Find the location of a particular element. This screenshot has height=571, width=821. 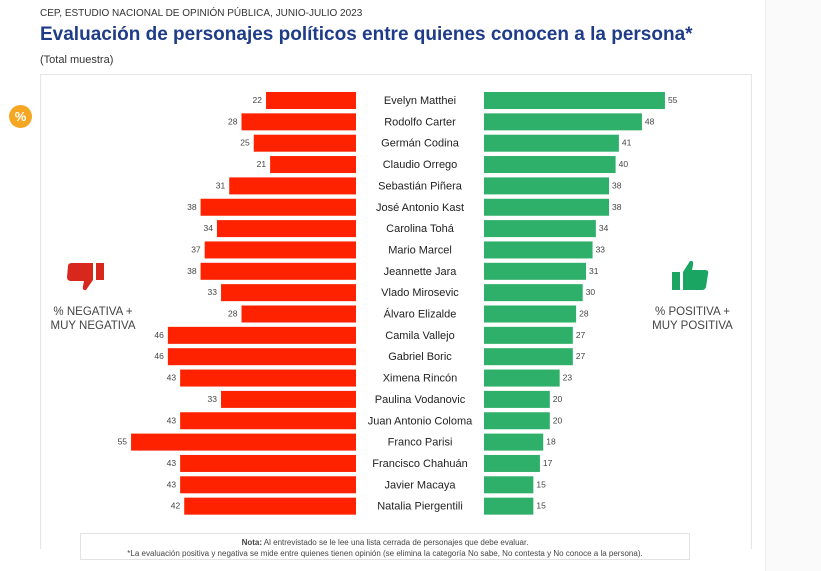

thumbs-down-icon is located at coordinates (85, 277).